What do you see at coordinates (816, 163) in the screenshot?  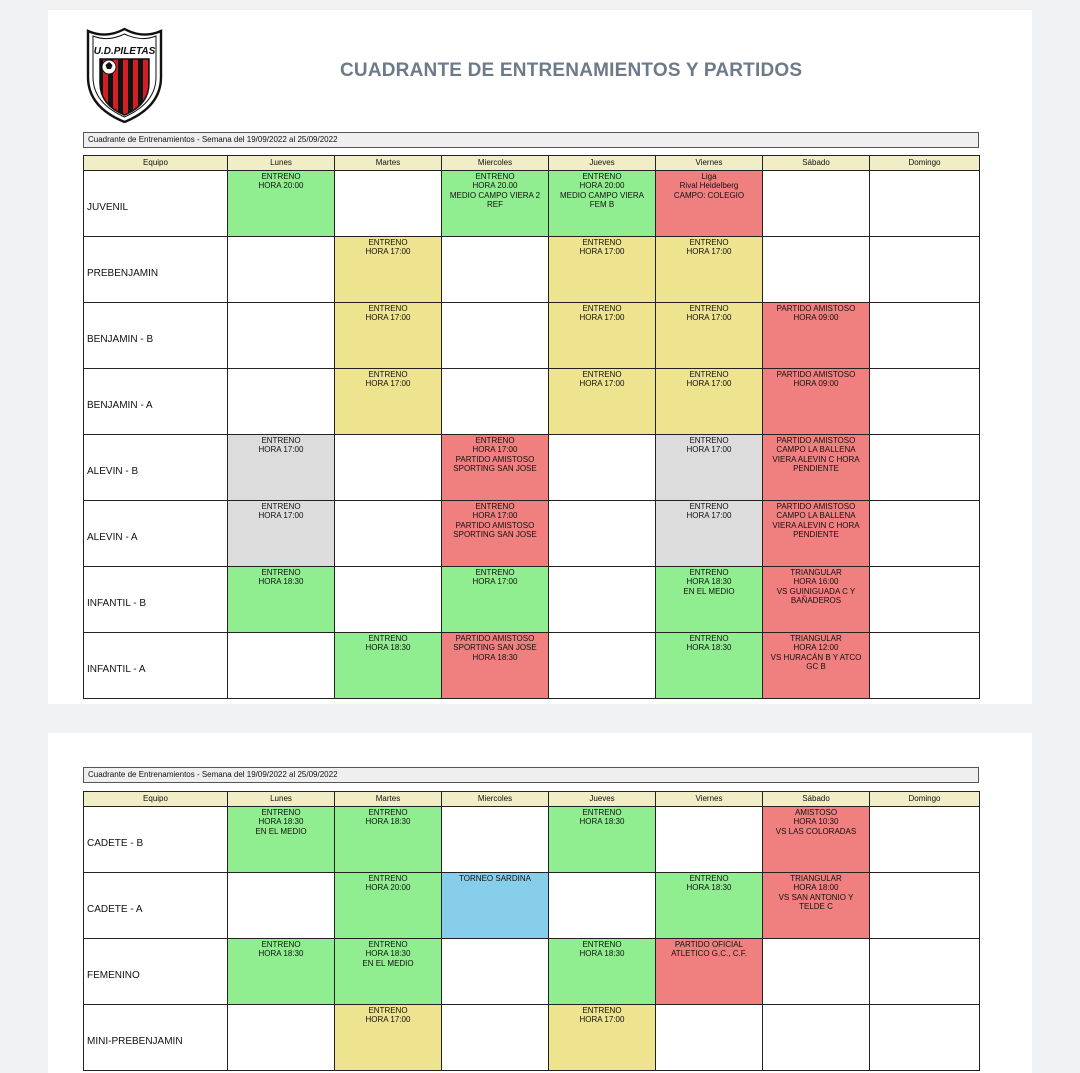 I see `column-header: Sábado` at bounding box center [816, 163].